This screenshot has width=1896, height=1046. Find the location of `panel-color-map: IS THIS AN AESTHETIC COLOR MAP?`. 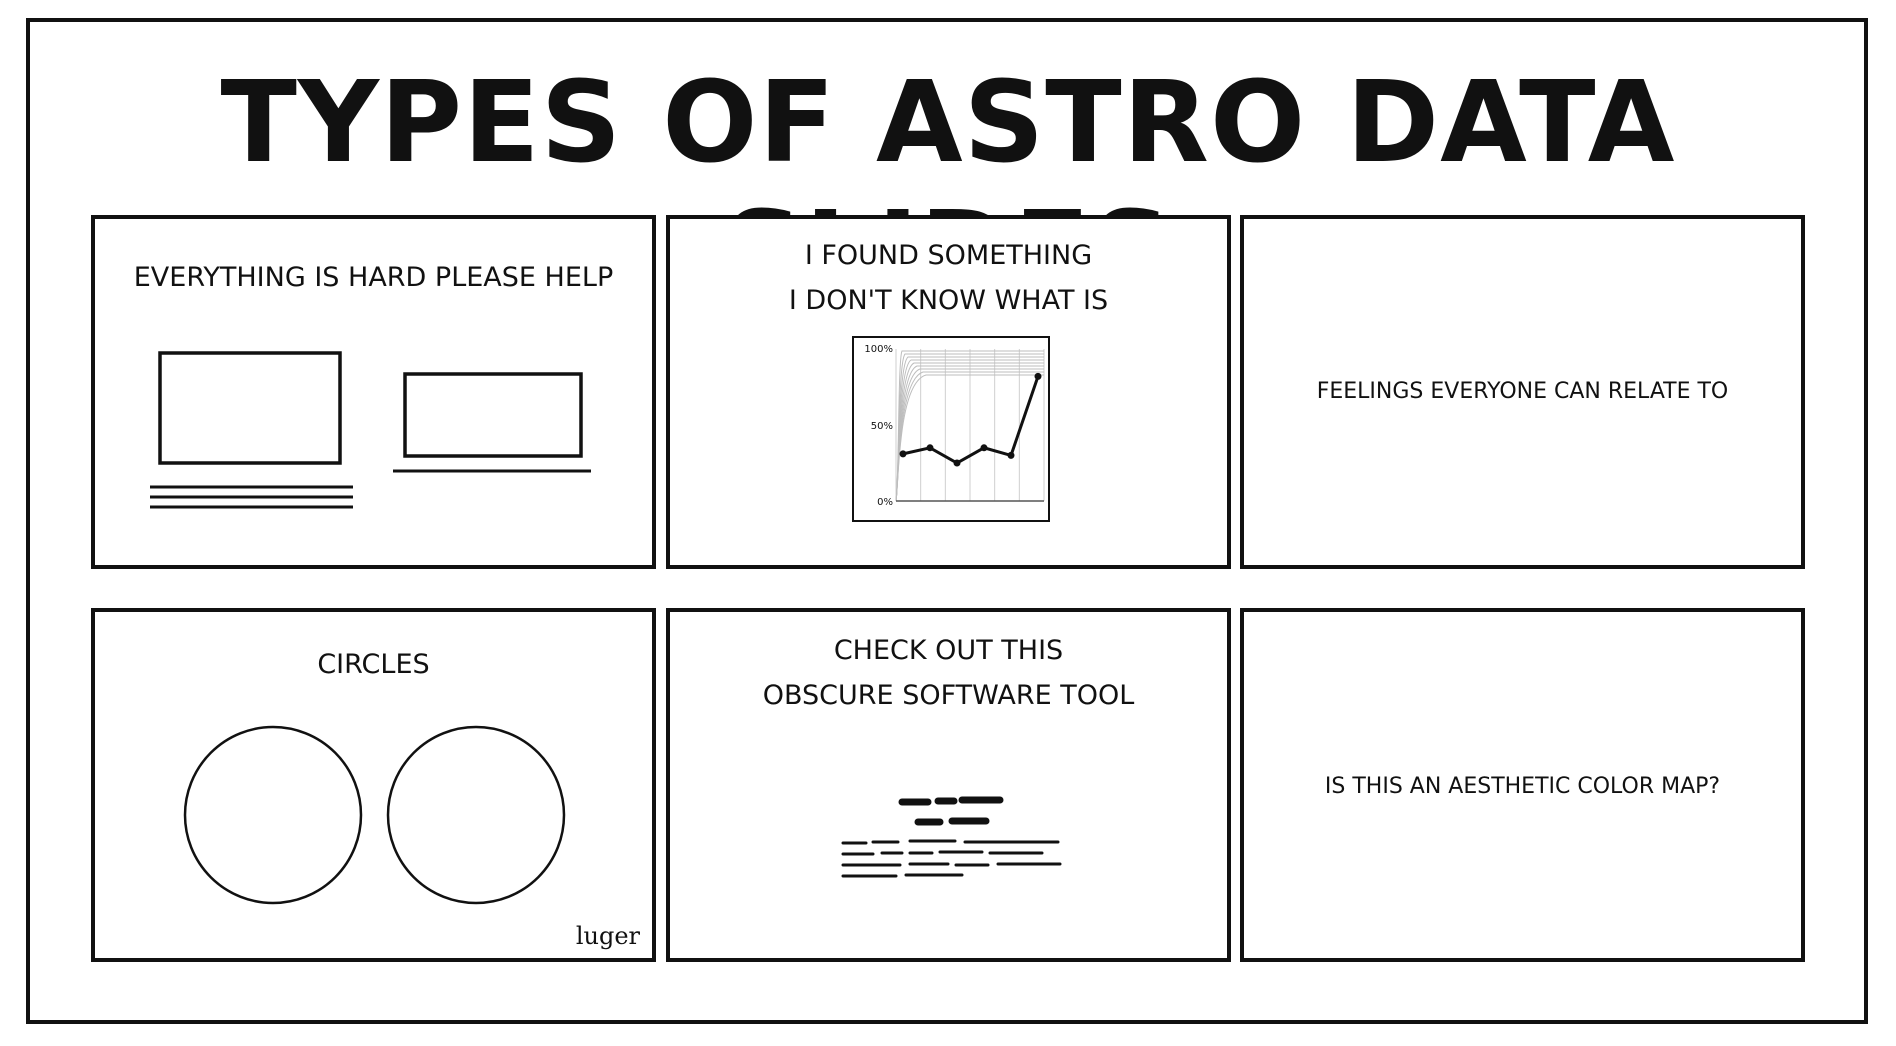

panel-color-map: IS THIS AN AESTHETIC COLOR MAP? is located at coordinates (1522, 785).